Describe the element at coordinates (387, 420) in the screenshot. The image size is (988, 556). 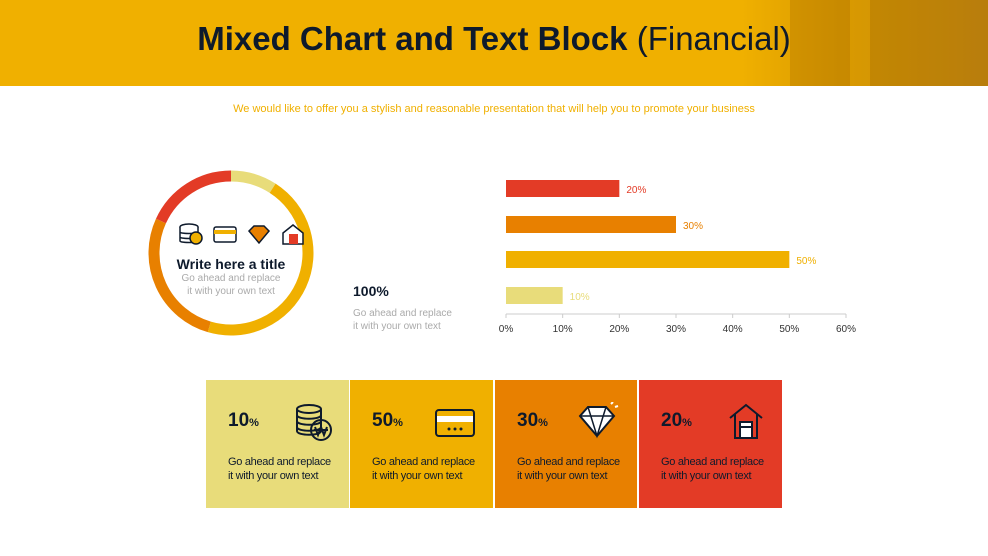
I see `card-percent: 50%` at that location.